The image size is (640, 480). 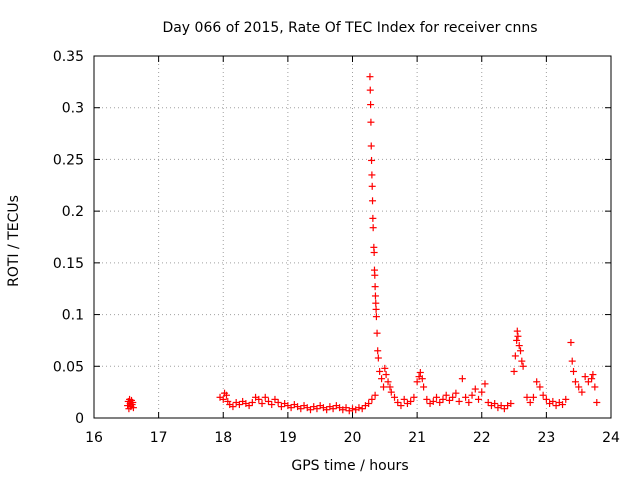 What do you see at coordinates (14, 241) in the screenshot?
I see `y-axis-label: ROTI / TECUs` at bounding box center [14, 241].